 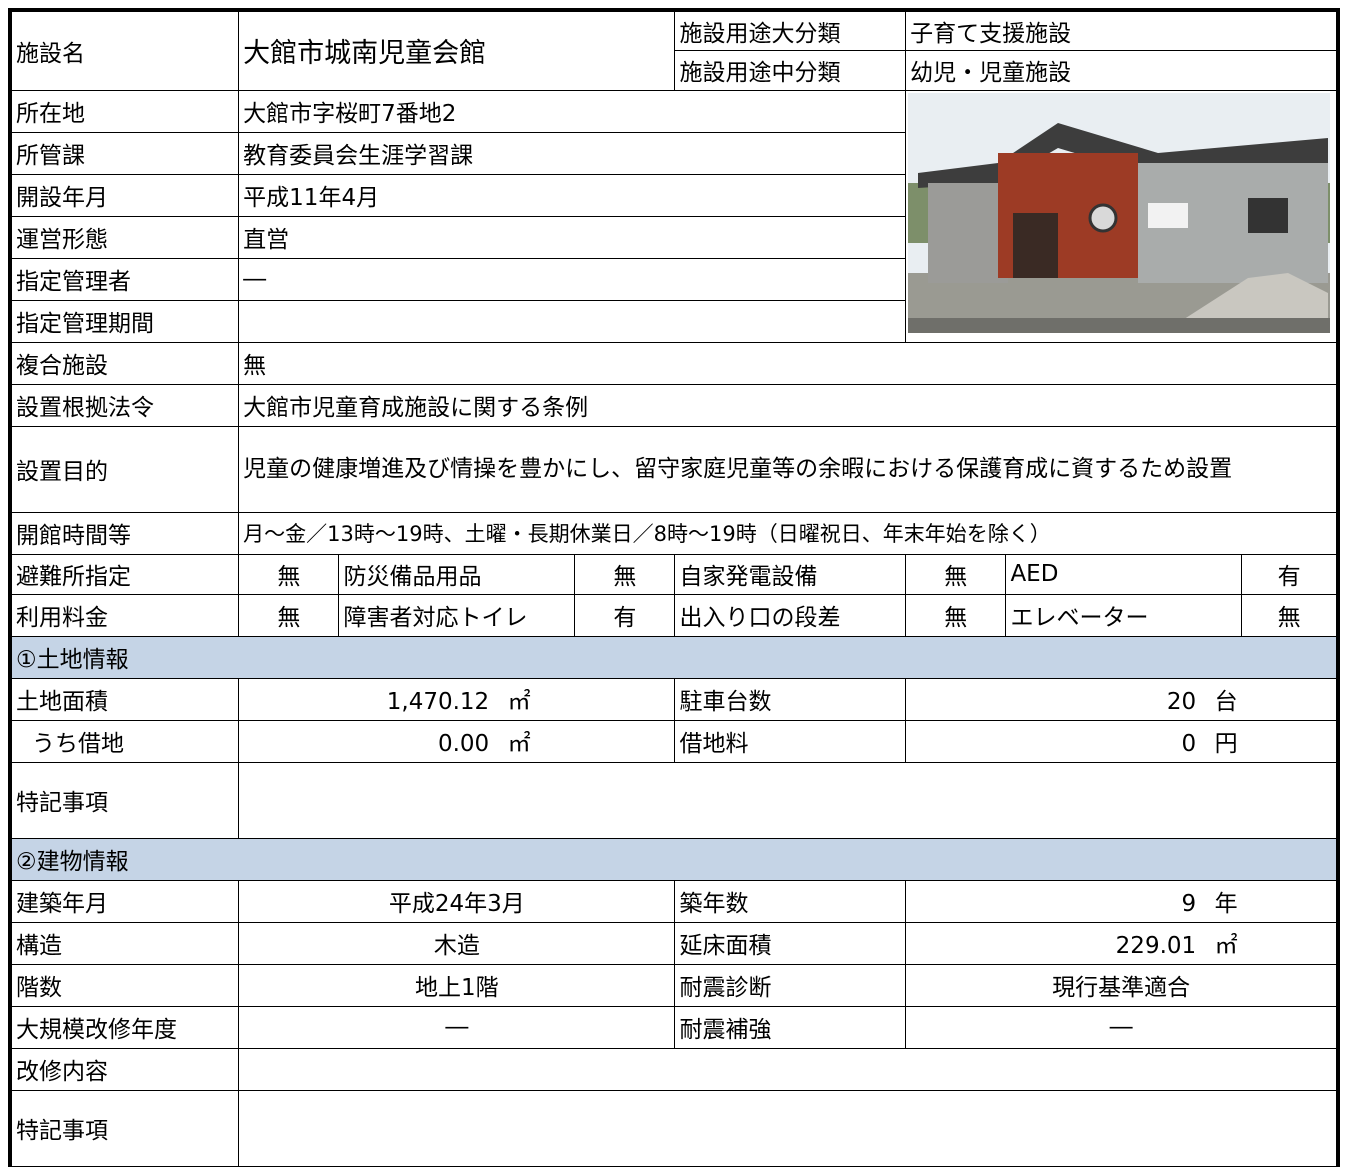 I want to click on label: 利用料金, so click(x=124, y=615).